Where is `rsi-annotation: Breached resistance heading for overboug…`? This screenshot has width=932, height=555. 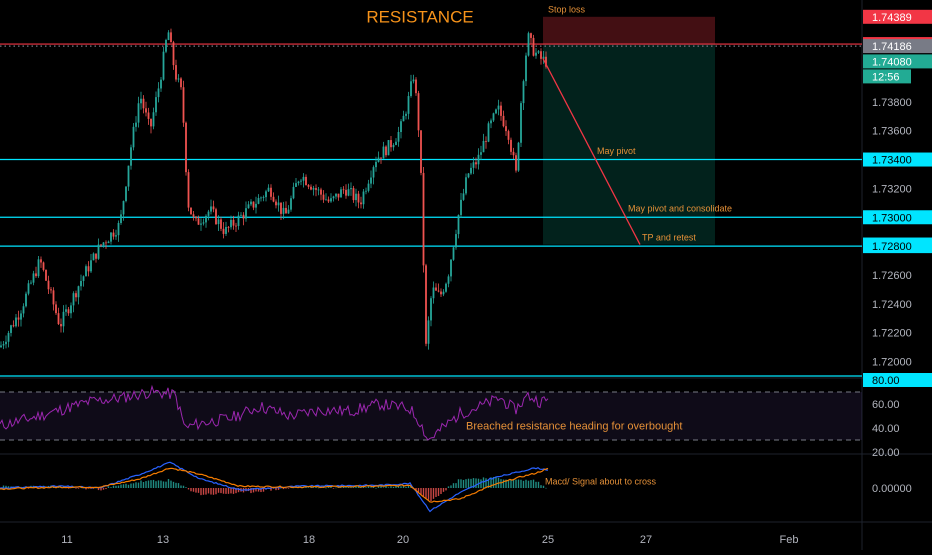 rsi-annotation: Breached resistance heading for overboug… is located at coordinates (574, 427).